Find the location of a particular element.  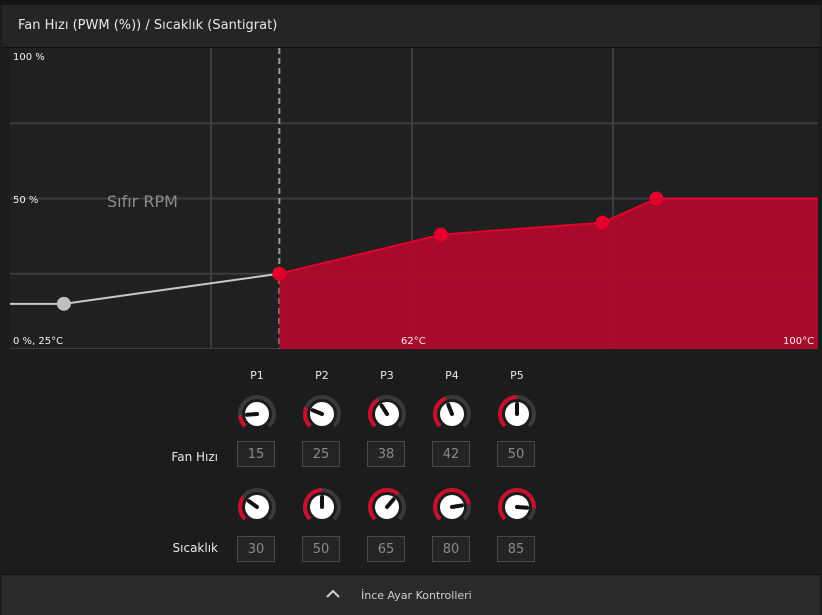

fan-speed-row-label: Fan Hızı is located at coordinates (194, 457).